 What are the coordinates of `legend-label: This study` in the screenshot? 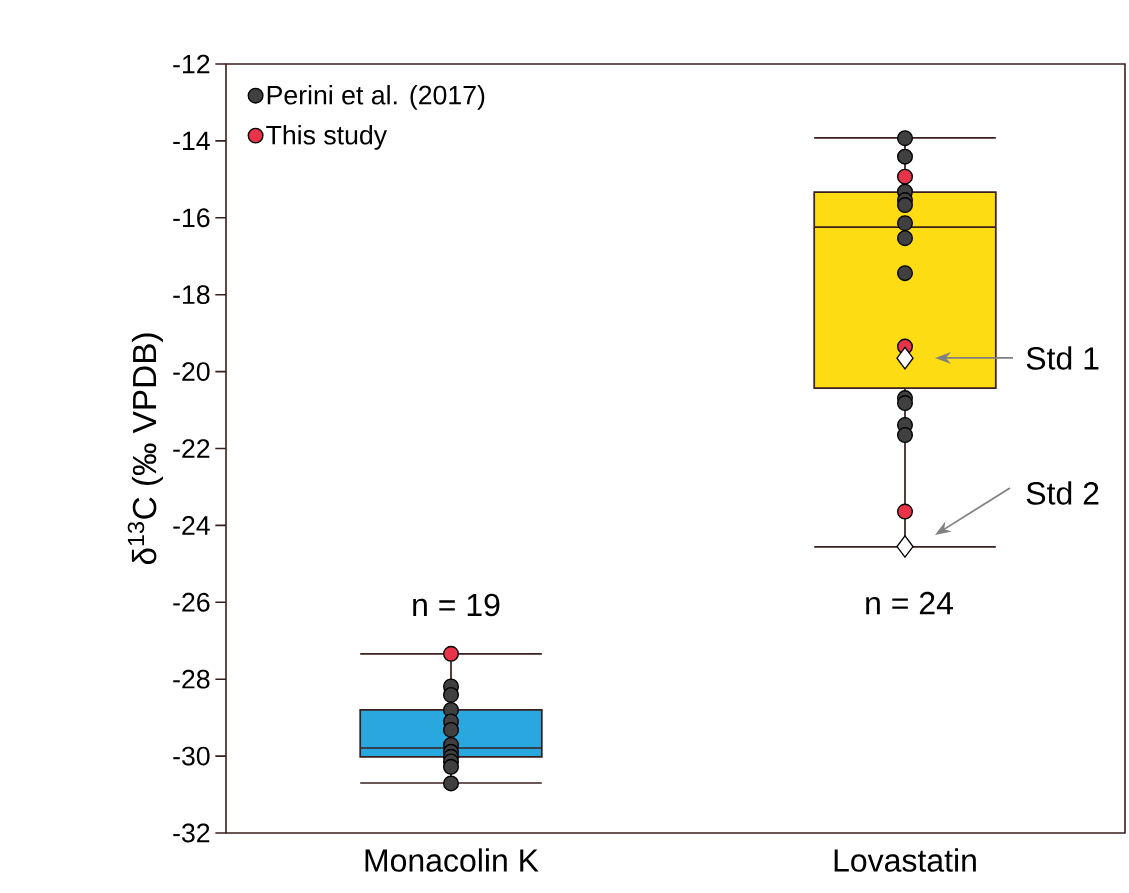 It's located at (327, 137).